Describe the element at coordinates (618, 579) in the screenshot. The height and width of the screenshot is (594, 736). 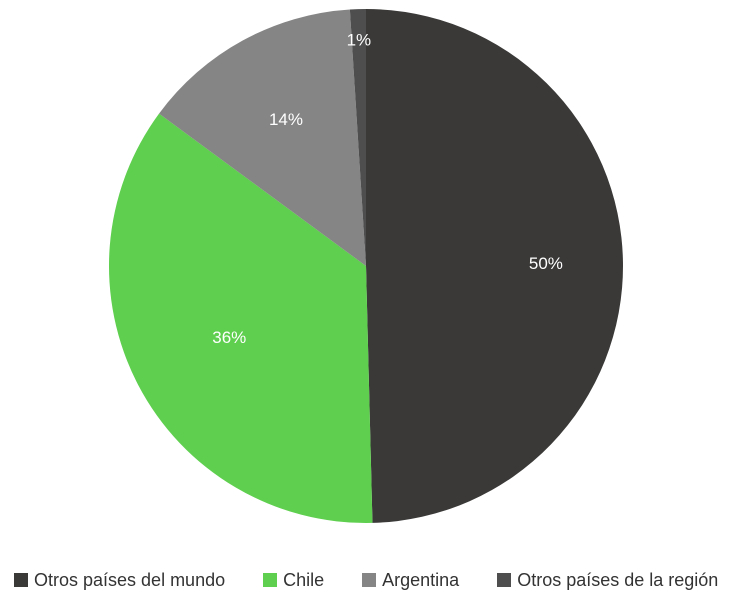
I see `legend-label: Otros países de la región` at that location.